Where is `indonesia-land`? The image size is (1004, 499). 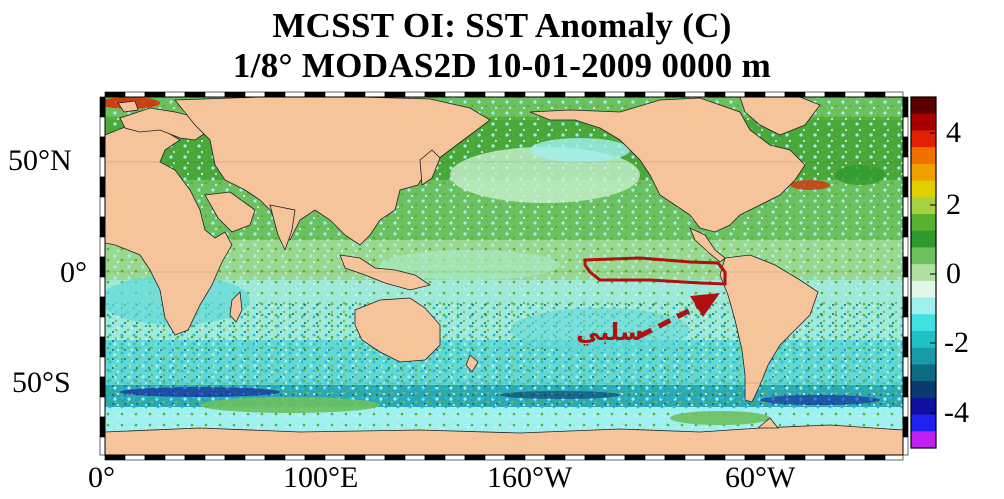 indonesia-land is located at coordinates (385, 272).